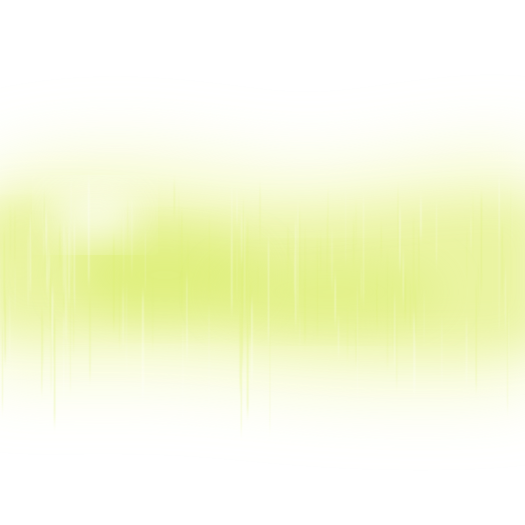 This screenshot has width=525, height=525. I want to click on band-core-left, so click(165, 275).